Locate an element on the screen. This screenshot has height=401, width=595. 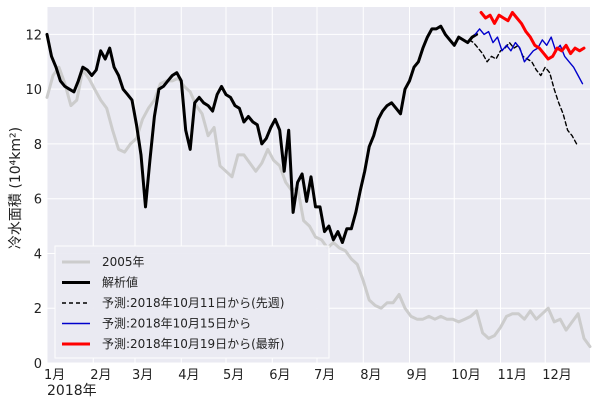
legend-box is located at coordinates (192, 302).